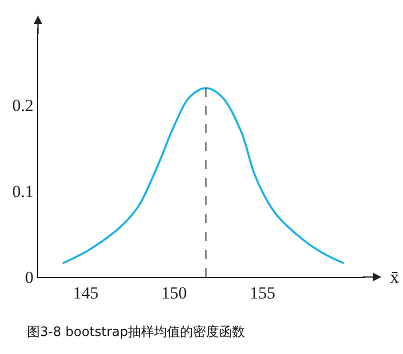  I want to click on y-tick-label: 0, so click(29, 277).